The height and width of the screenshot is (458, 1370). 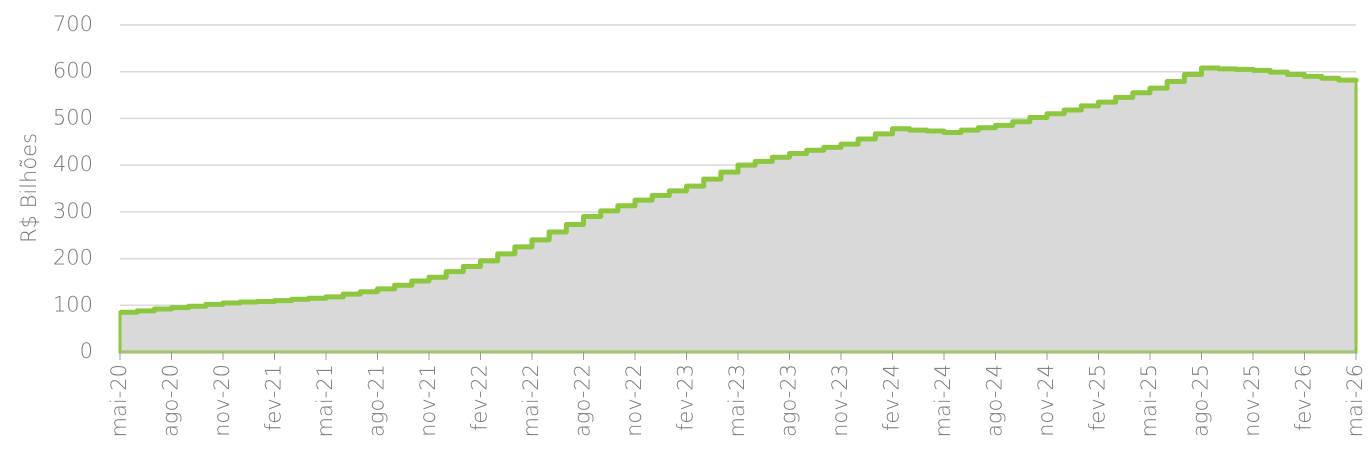 What do you see at coordinates (686, 397) in the screenshot?
I see `x-tick-label: fev-23` at bounding box center [686, 397].